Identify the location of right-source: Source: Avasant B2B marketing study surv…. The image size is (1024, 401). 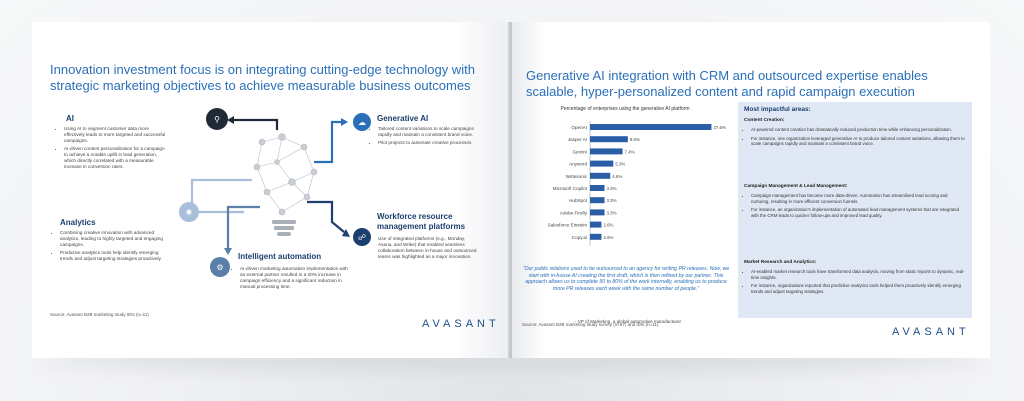
(590, 324).